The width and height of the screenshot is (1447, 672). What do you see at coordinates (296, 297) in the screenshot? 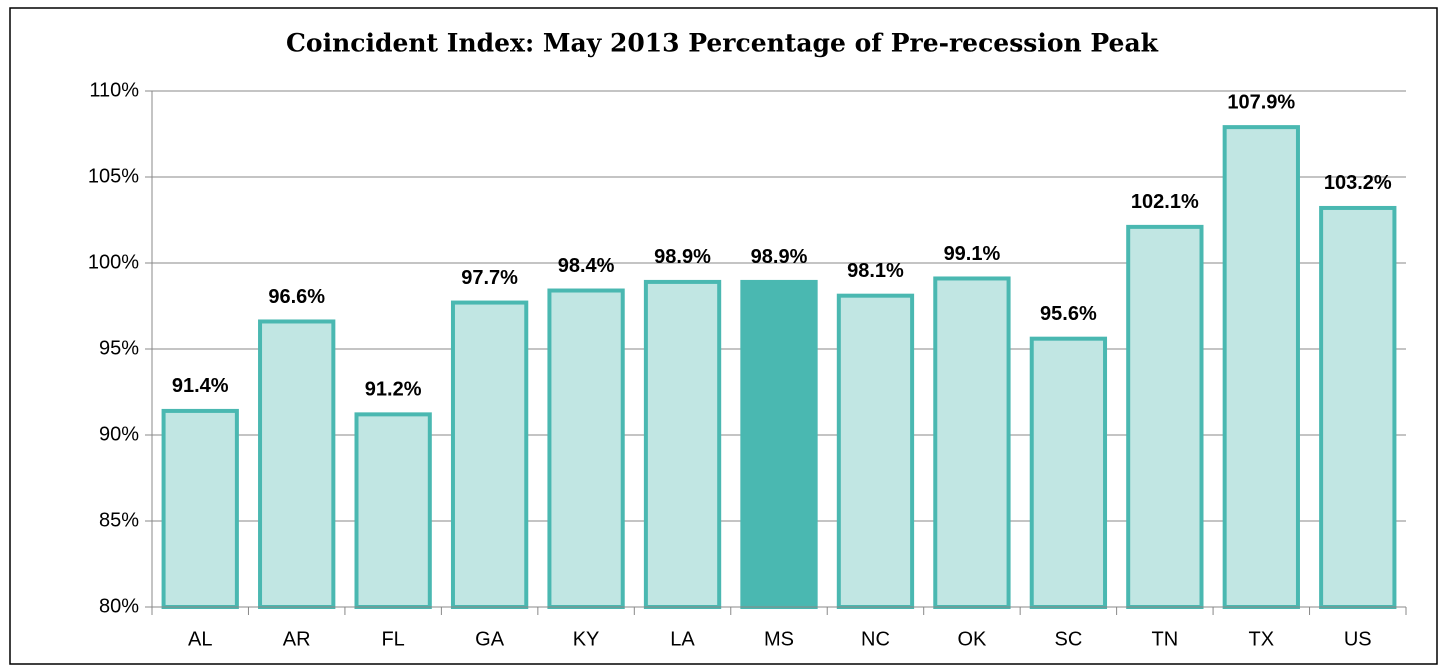
I see `data-label: 96.6%` at bounding box center [296, 297].